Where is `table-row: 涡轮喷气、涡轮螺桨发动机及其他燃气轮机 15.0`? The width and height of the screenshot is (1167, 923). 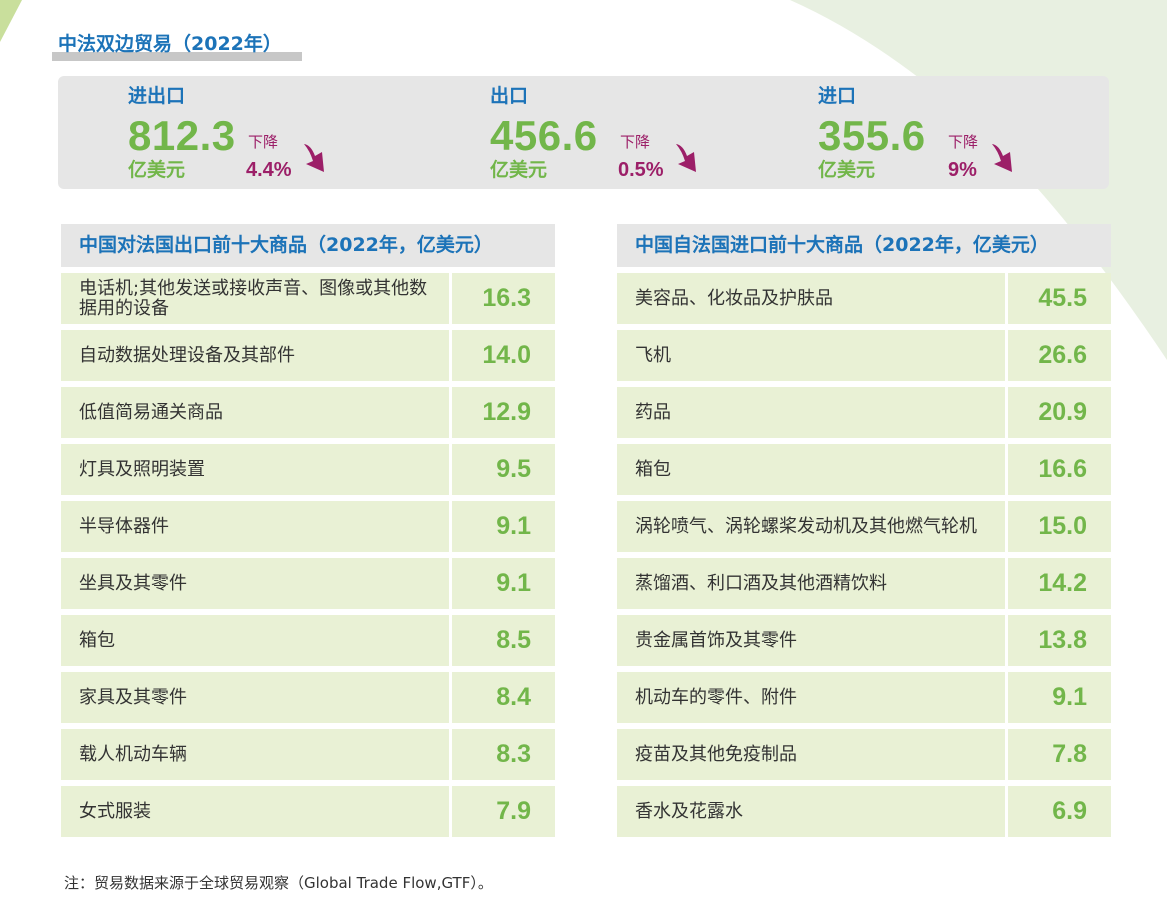 table-row: 涡轮喷气、涡轮螺桨发动机及其他燃气轮机 15.0 is located at coordinates (864, 526).